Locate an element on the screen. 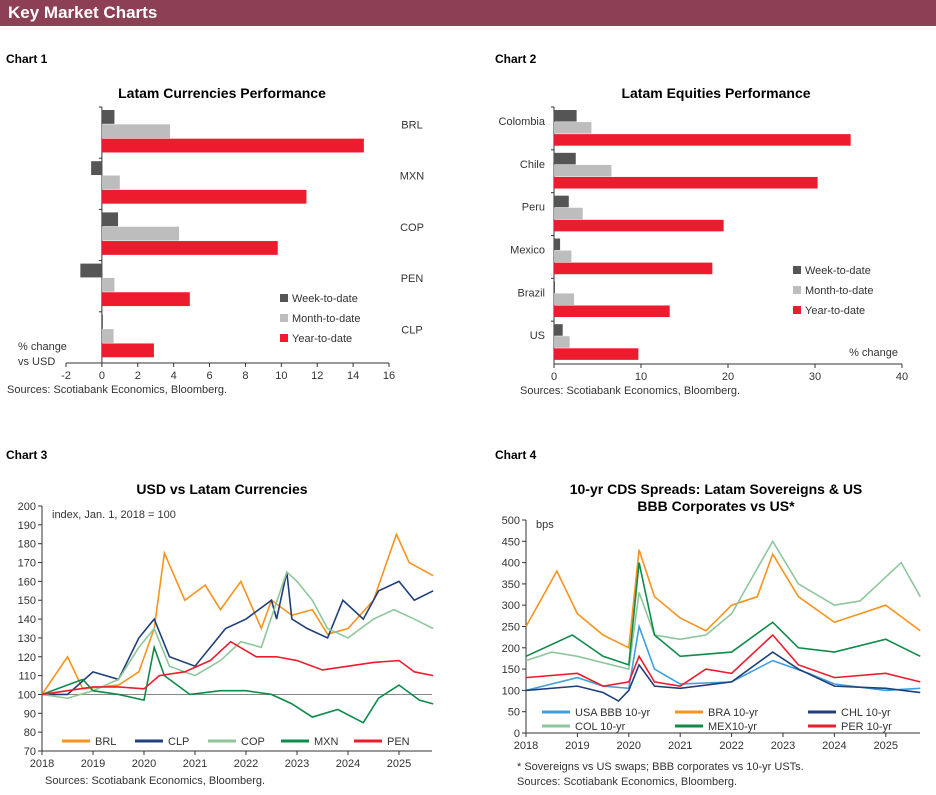 This screenshot has width=936, height=795. chart2-x-tick-label: 20 is located at coordinates (728, 377).